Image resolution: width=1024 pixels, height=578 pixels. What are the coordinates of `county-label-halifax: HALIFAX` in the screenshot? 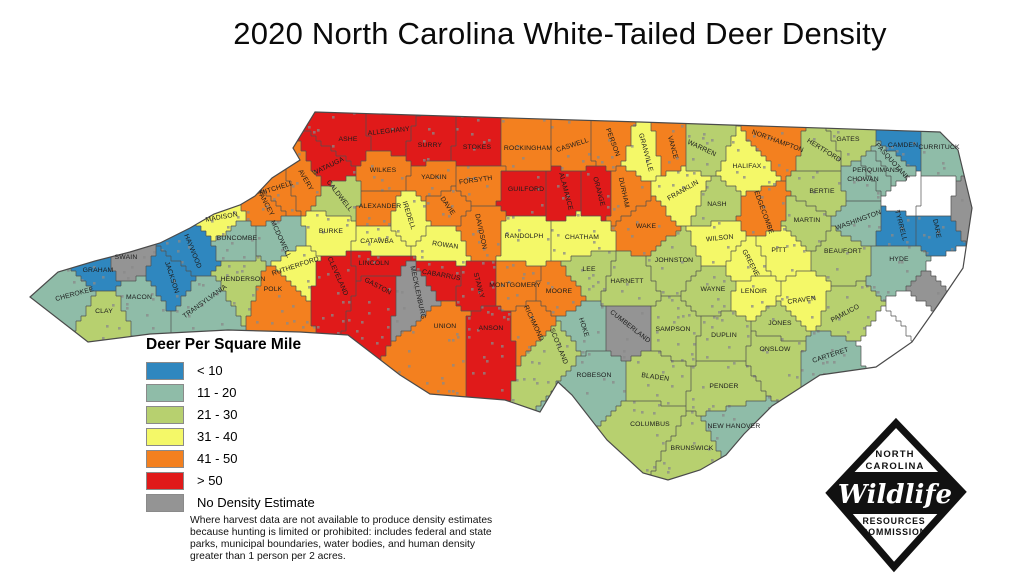 It's located at (746, 166).